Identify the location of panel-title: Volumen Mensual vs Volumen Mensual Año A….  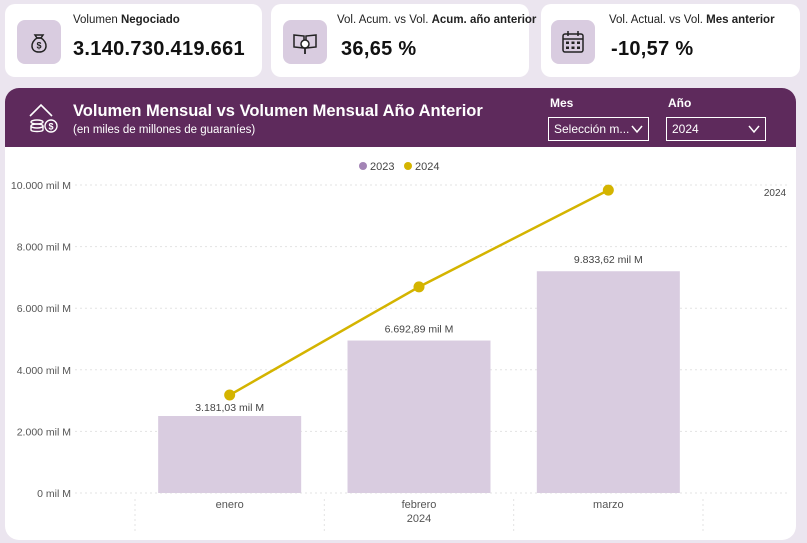
(278, 111).